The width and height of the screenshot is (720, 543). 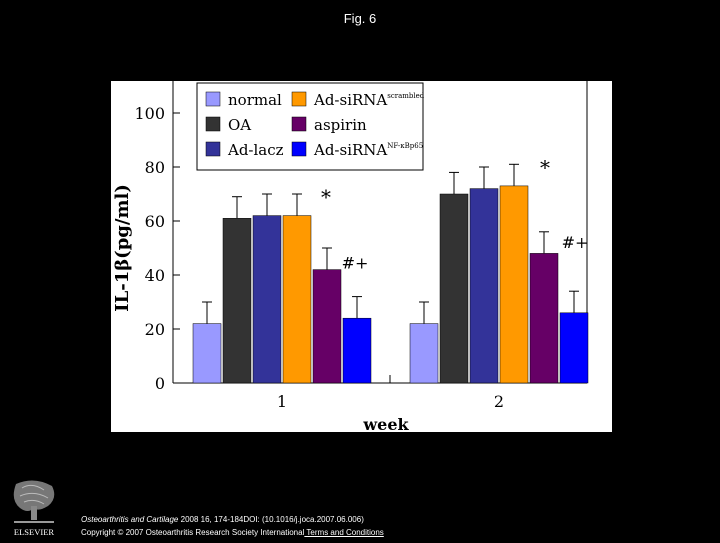 I want to click on y-tick-label: 40, so click(x=155, y=275).